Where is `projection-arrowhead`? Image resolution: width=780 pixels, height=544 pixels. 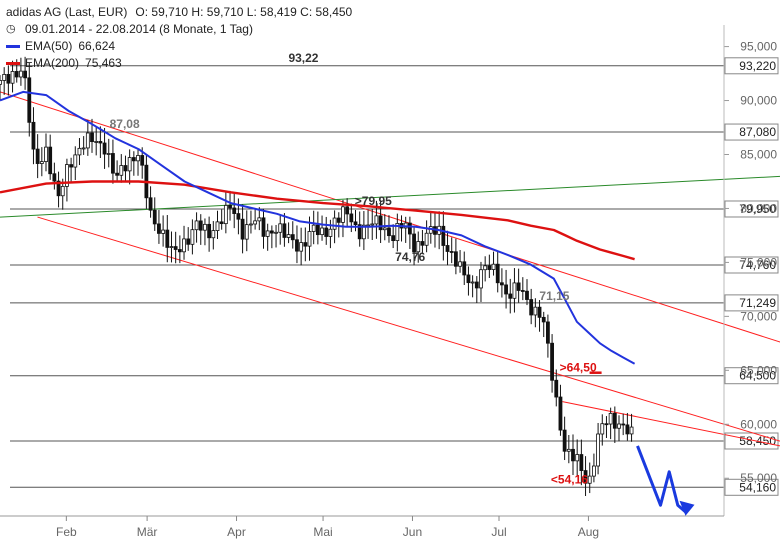 projection-arrowhead is located at coordinates (687, 508).